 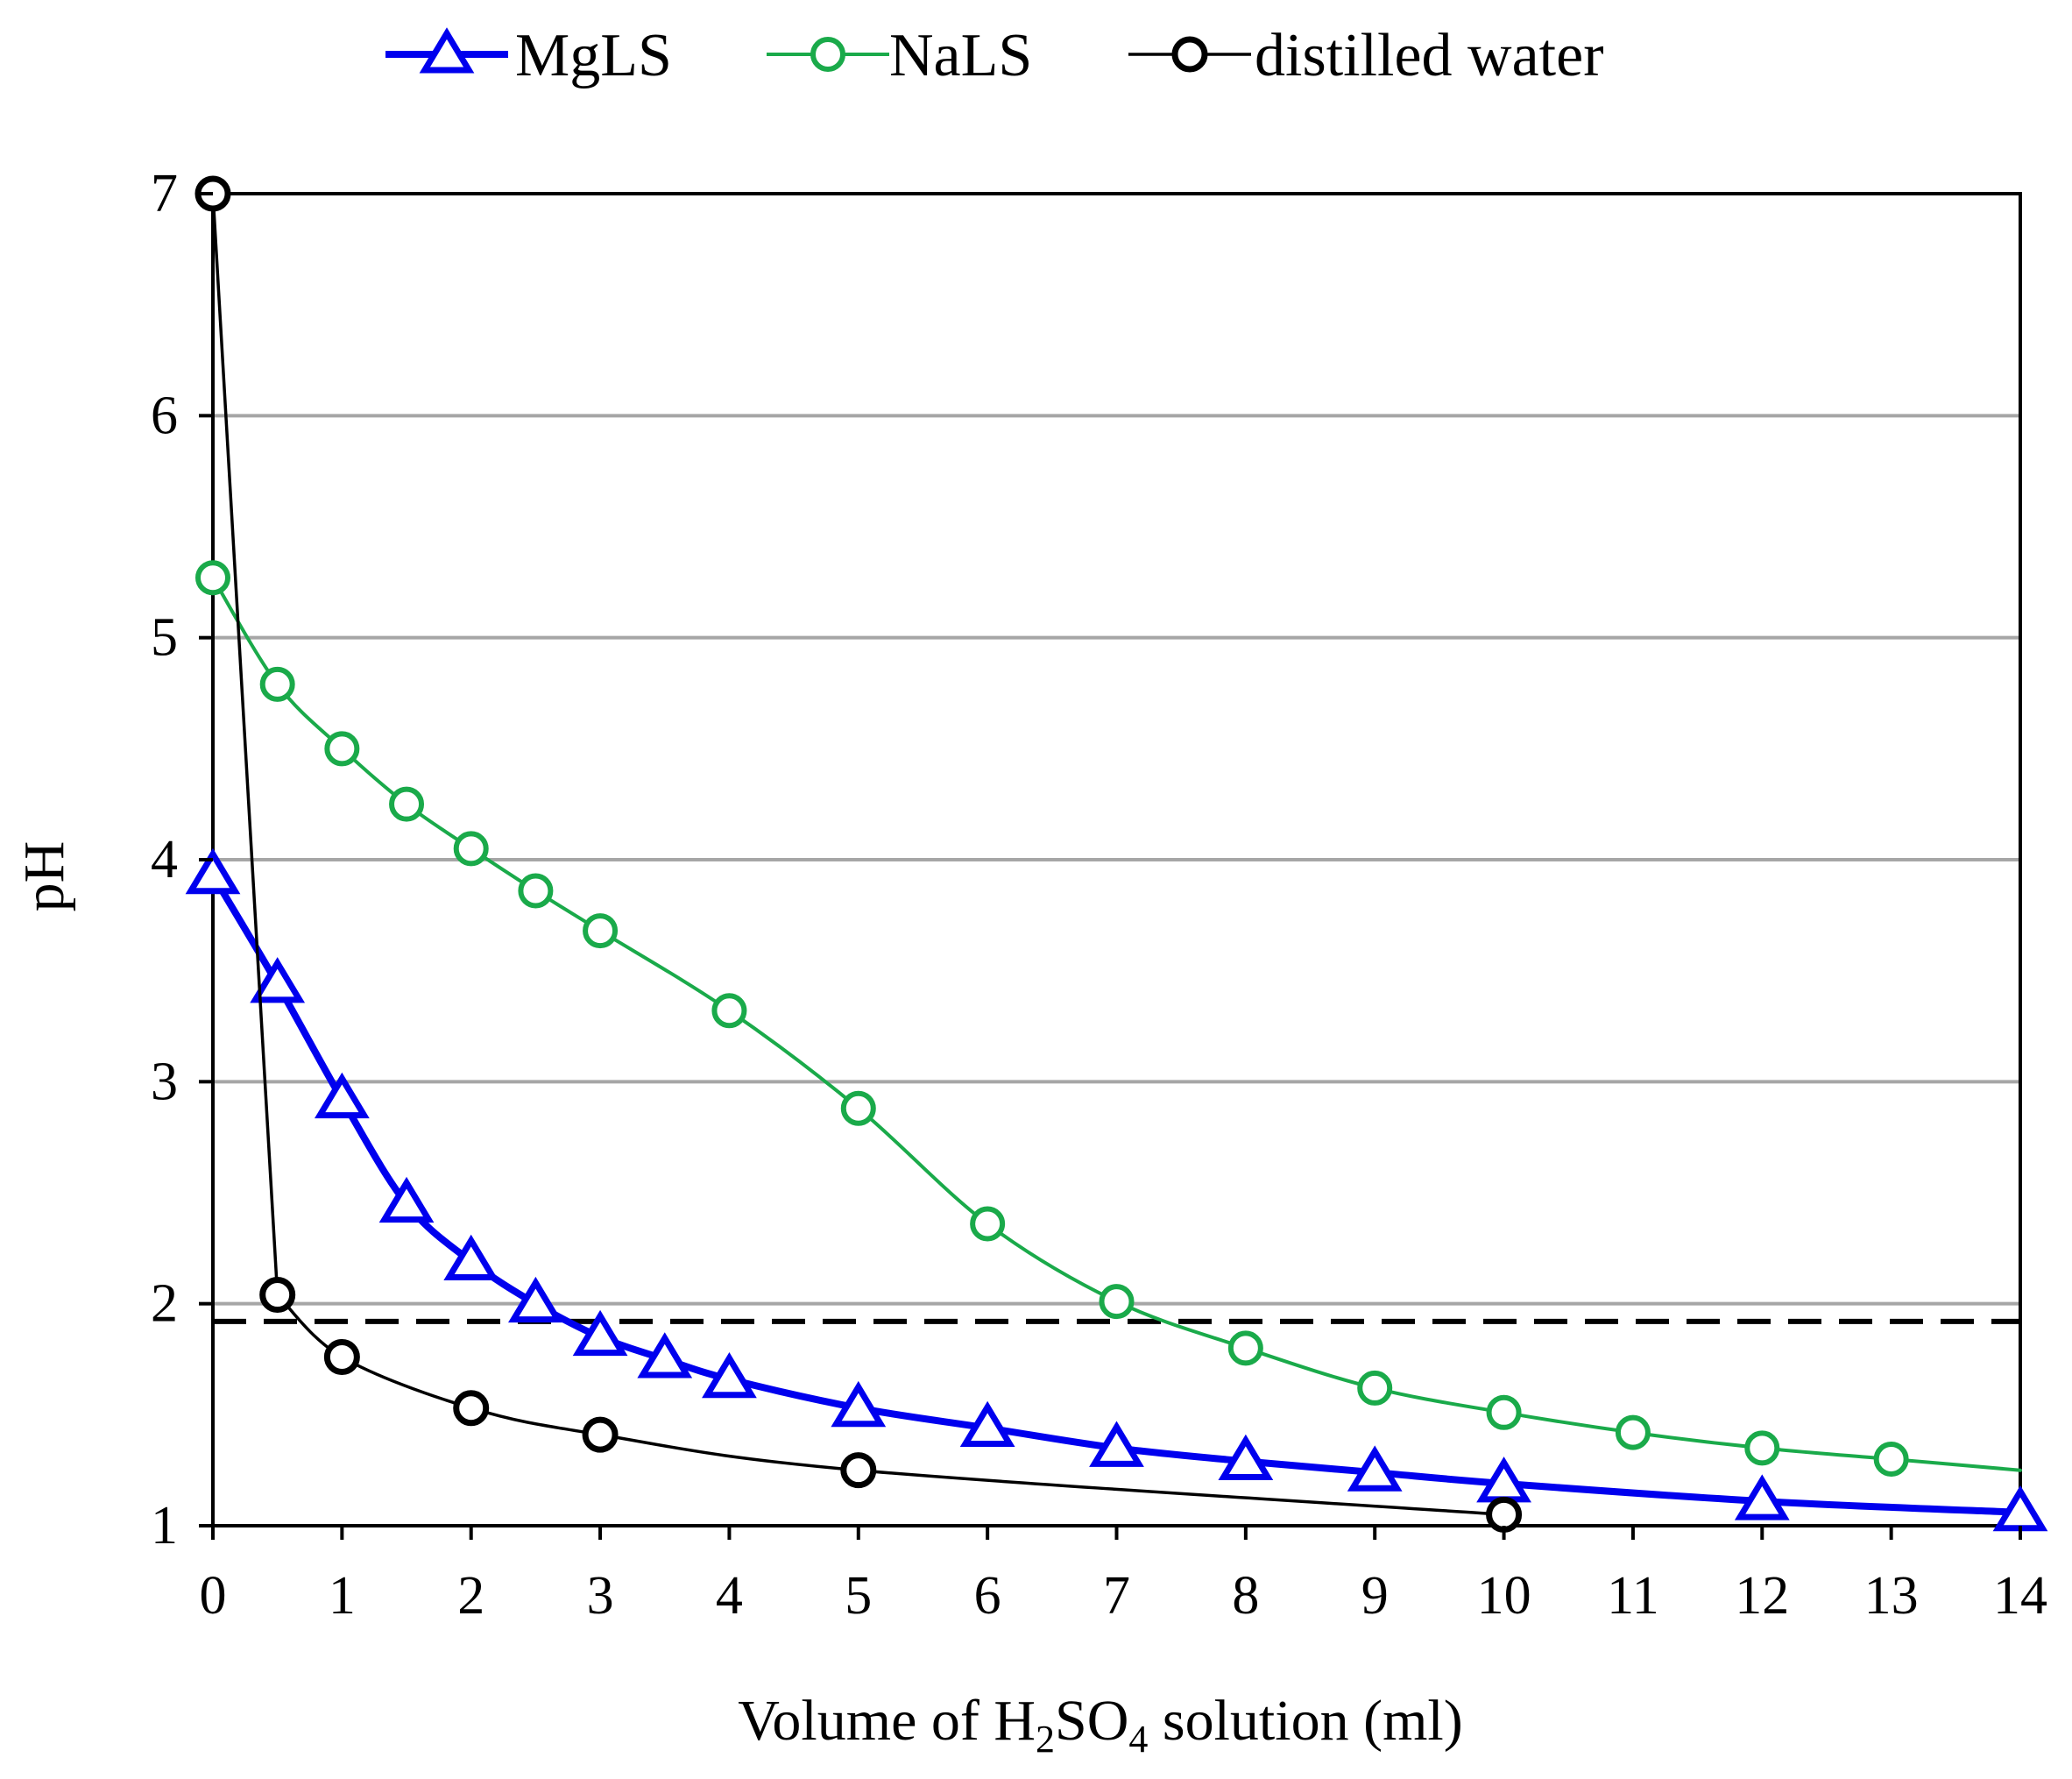 What do you see at coordinates (1091, 1721) in the screenshot?
I see `x-axis-title-part-2: SO` at bounding box center [1091, 1721].